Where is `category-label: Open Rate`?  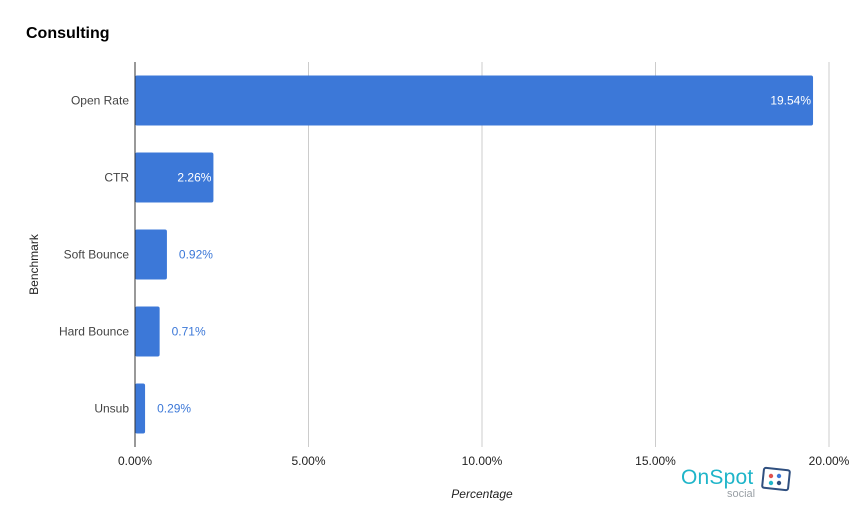 category-label: Open Rate is located at coordinates (100, 101).